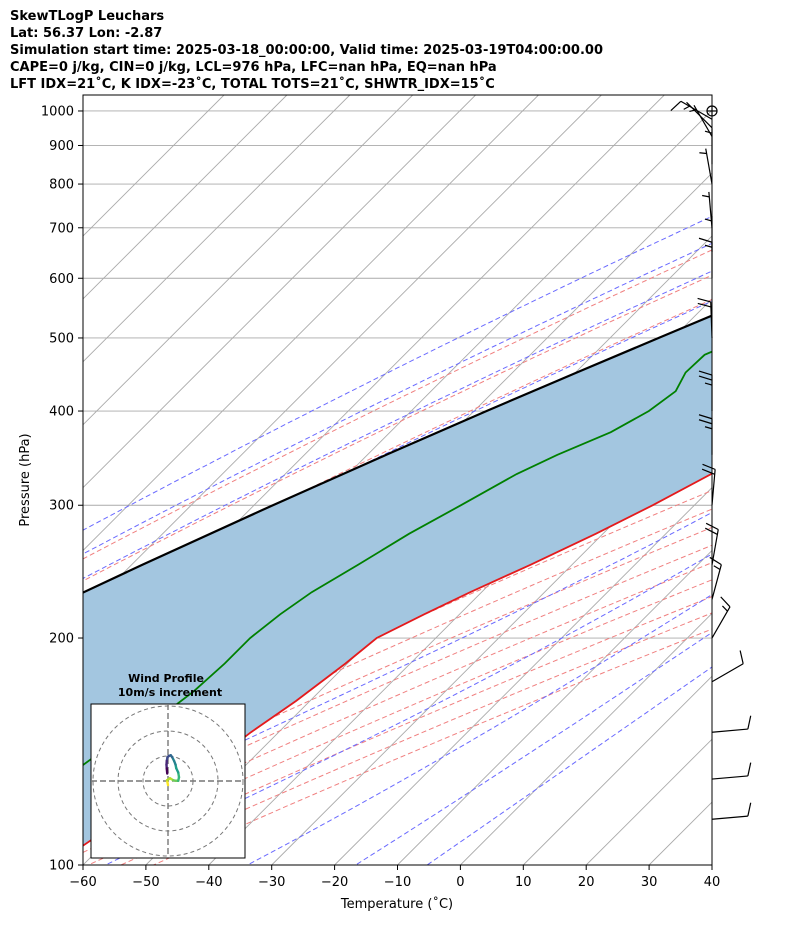  I want to click on x-tick-label: 40, so click(712, 882).